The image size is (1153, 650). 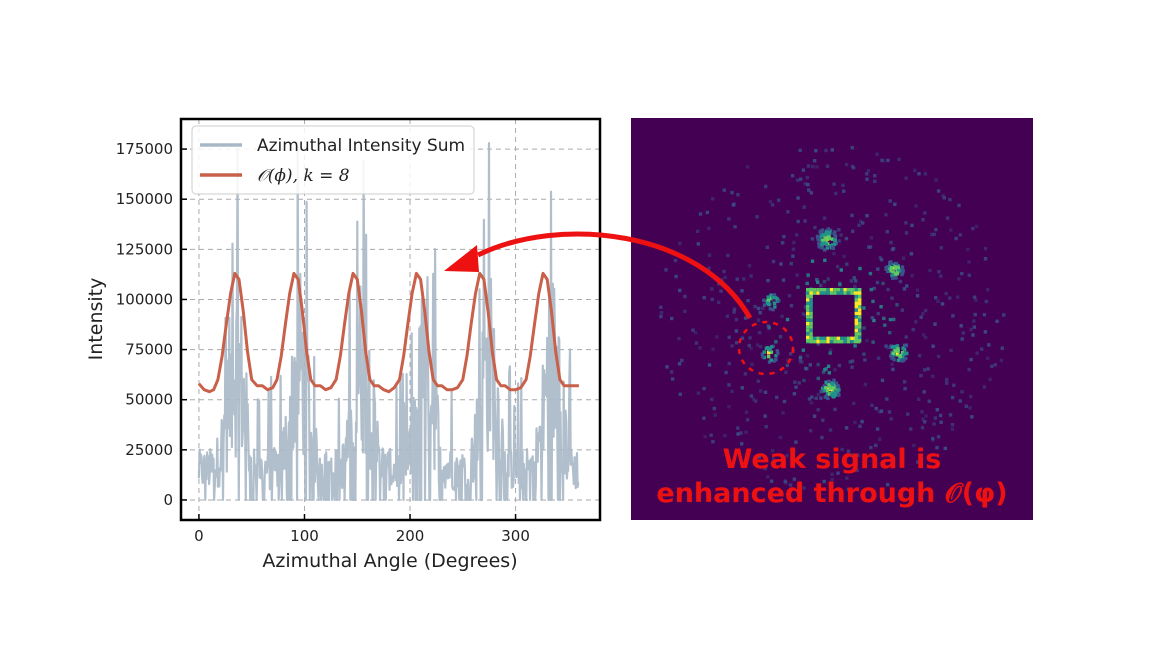 What do you see at coordinates (831, 493) in the screenshot?
I see `annotation-line-2: enhanced through 𝒪(φ)` at bounding box center [831, 493].